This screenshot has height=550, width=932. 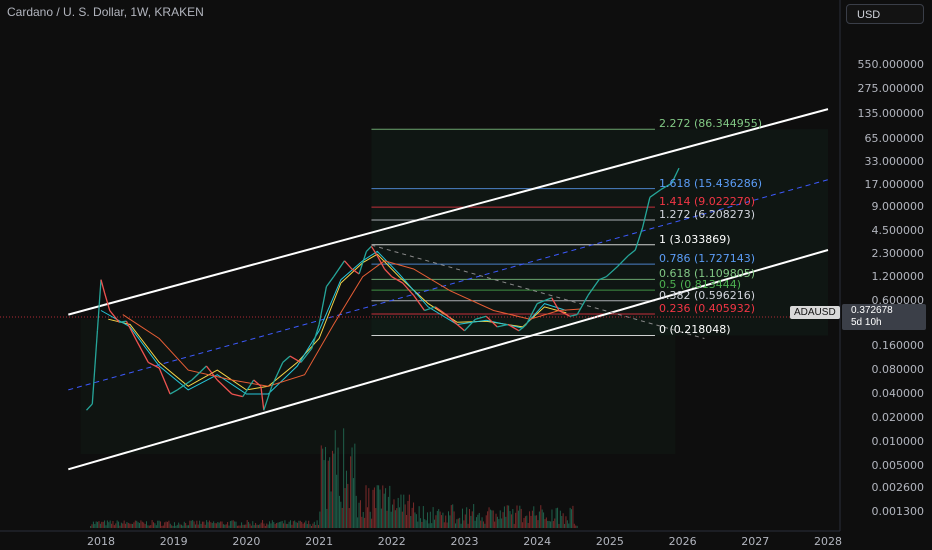 What do you see at coordinates (537, 541) in the screenshot?
I see `time-axis-tick: 2024` at bounding box center [537, 541].